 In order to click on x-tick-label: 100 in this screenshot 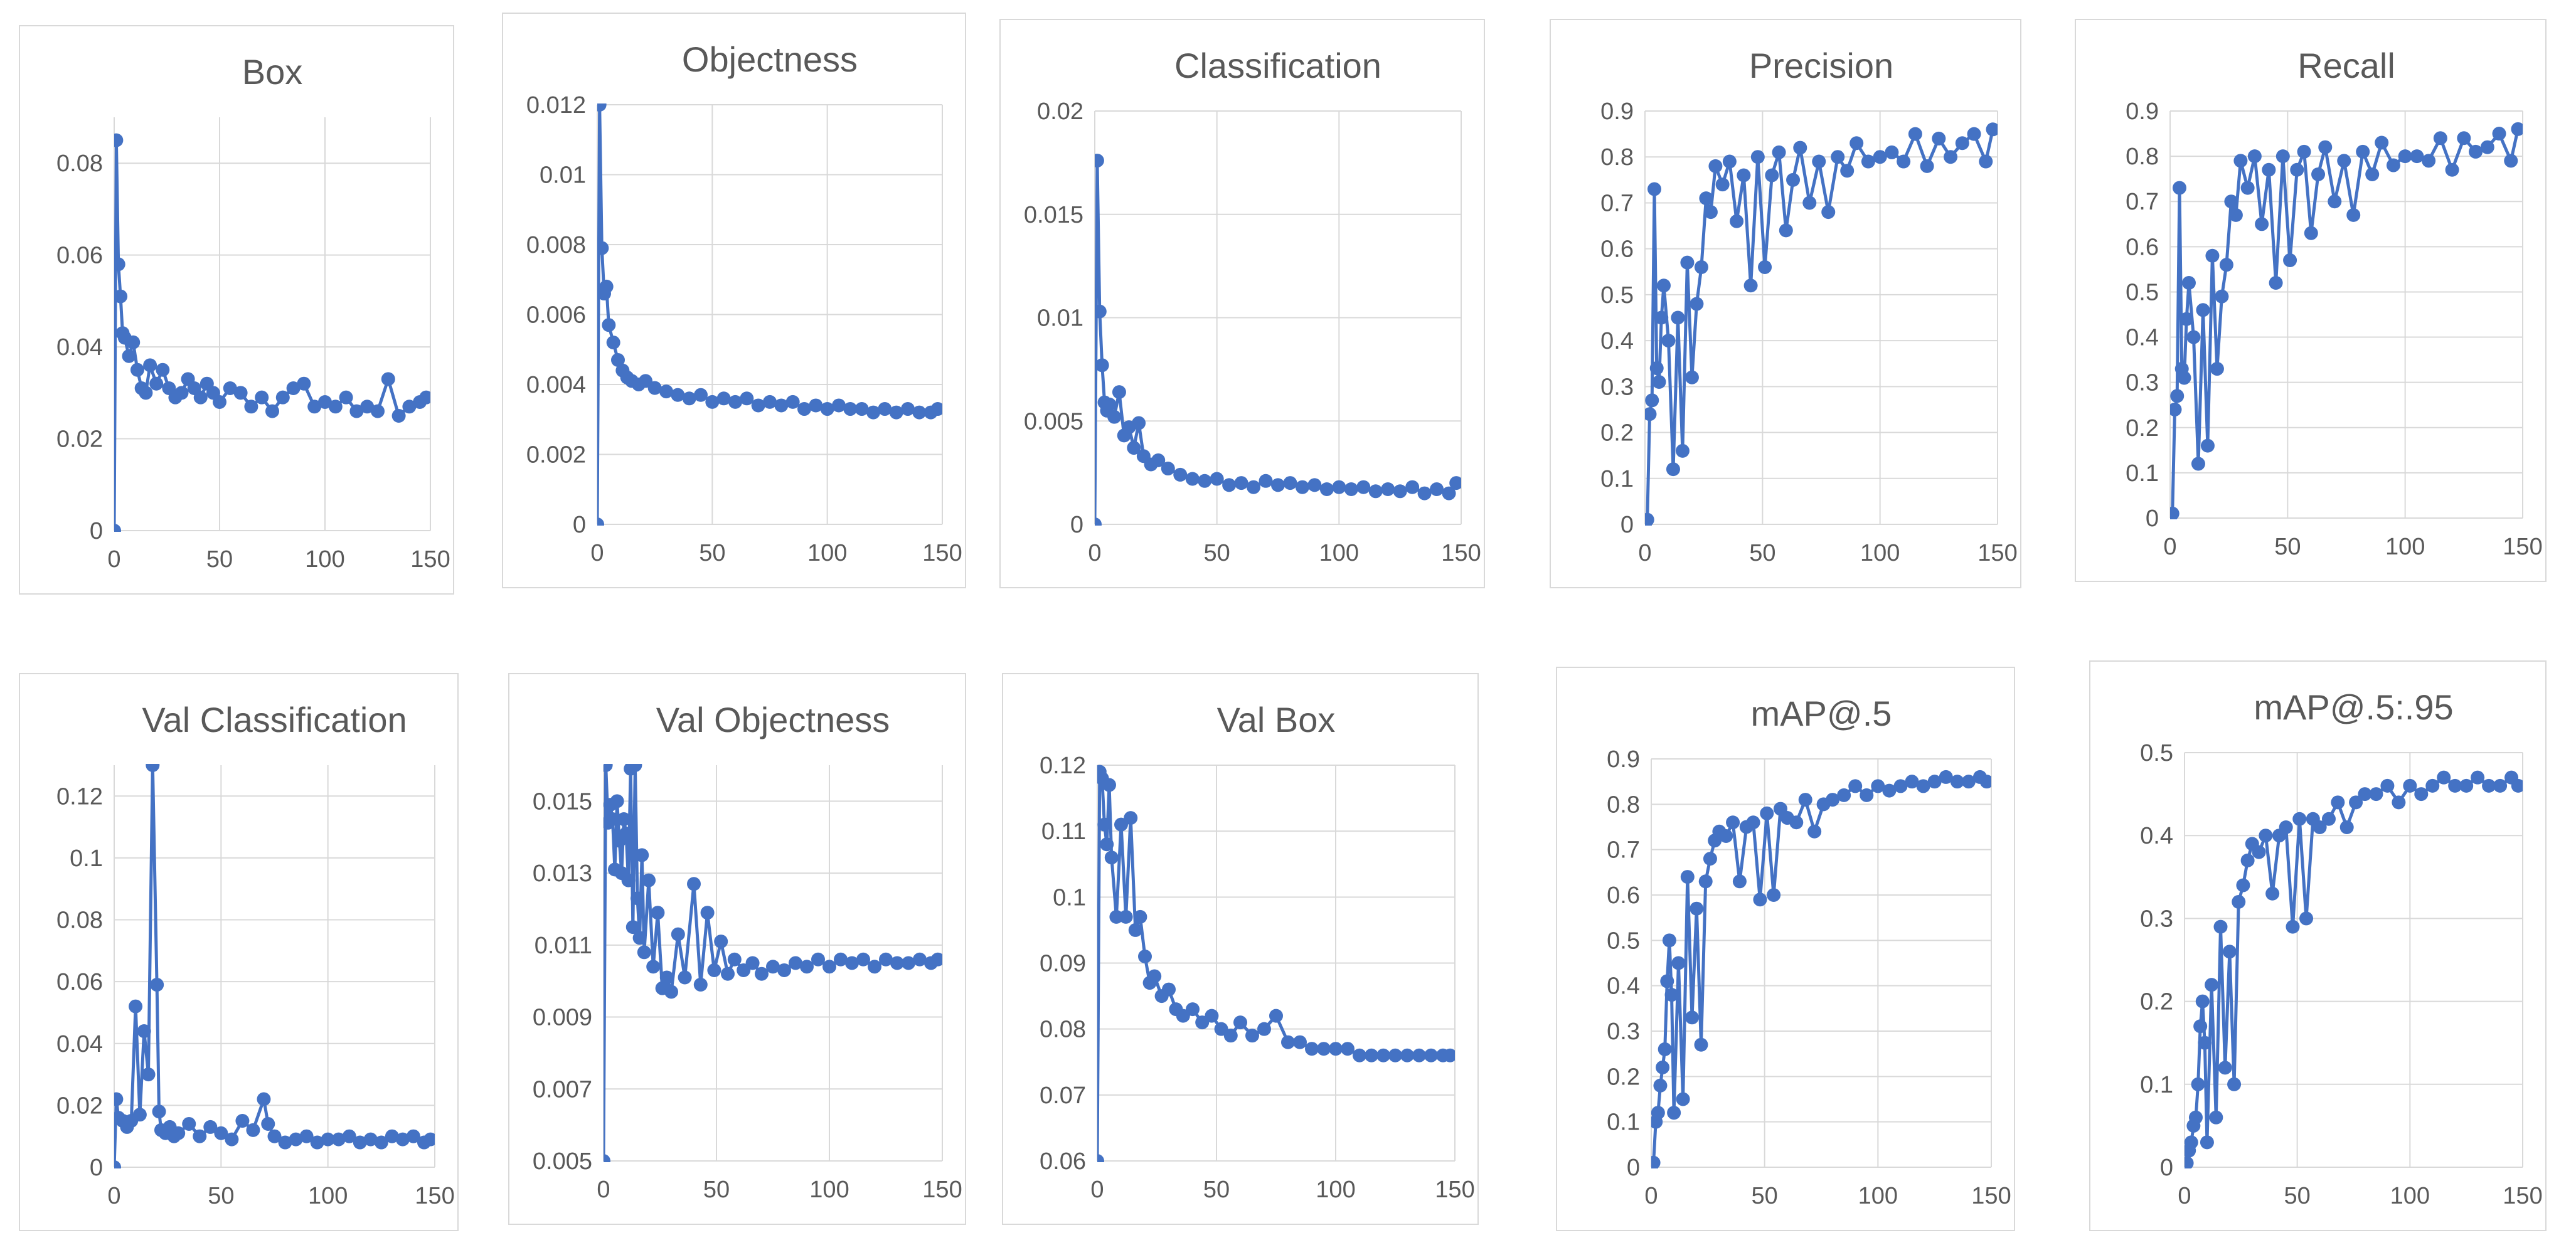, I will do `click(1339, 553)`.